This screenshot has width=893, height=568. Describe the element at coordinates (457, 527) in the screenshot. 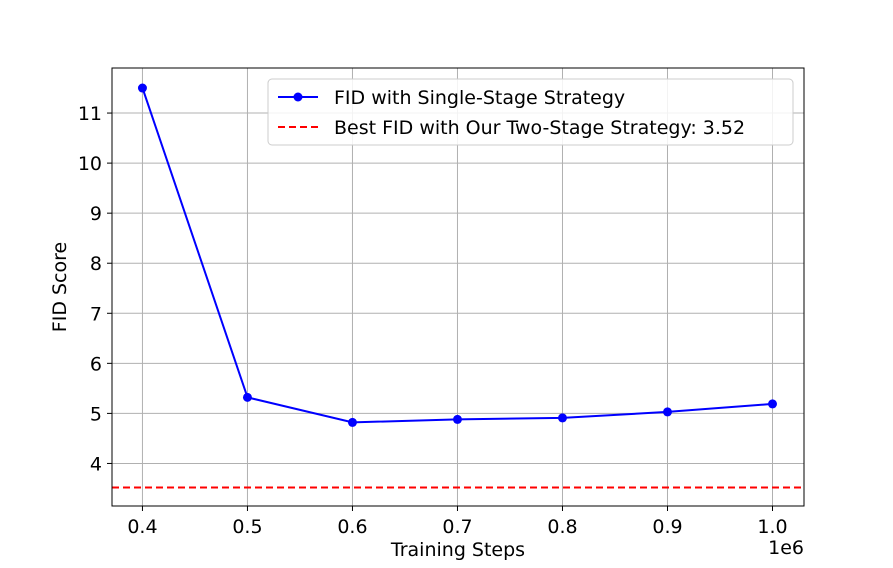

I see `x-tick-label: 0.7` at that location.